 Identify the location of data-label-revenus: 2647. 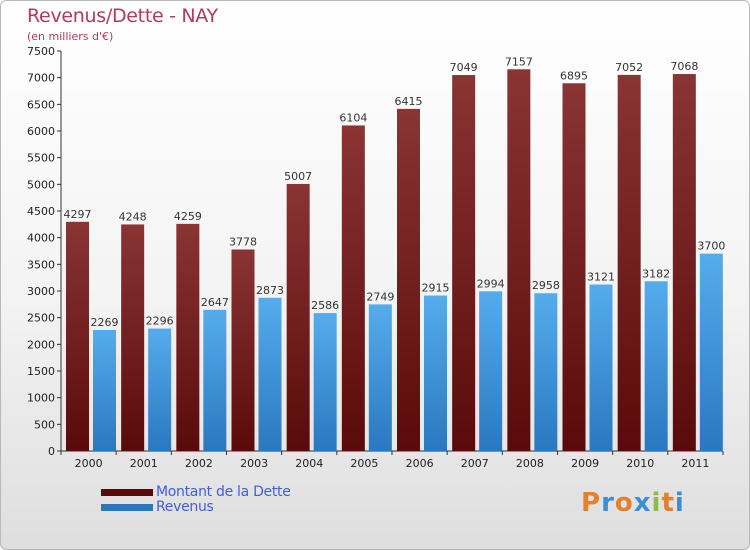
(215, 302).